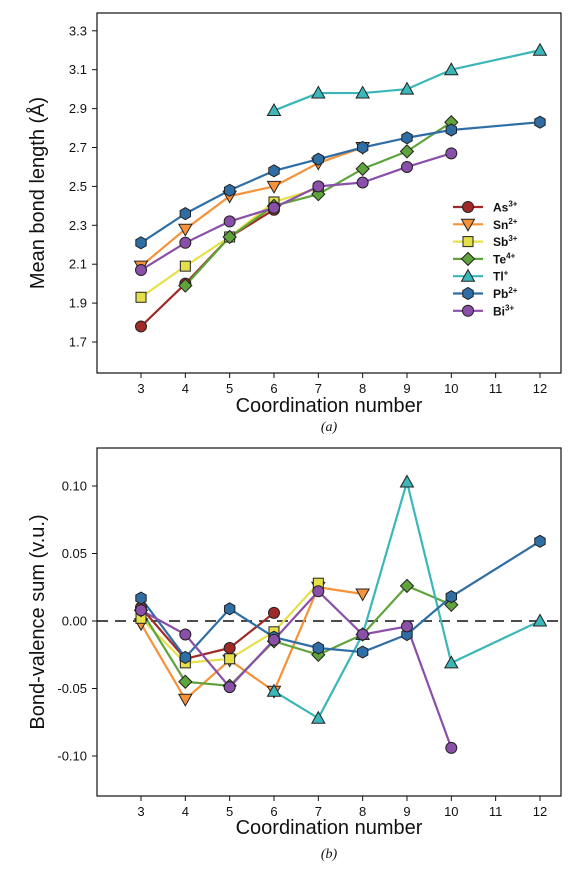  Describe the element at coordinates (78, 186) in the screenshot. I see `y-tick-label: 2.5` at that location.